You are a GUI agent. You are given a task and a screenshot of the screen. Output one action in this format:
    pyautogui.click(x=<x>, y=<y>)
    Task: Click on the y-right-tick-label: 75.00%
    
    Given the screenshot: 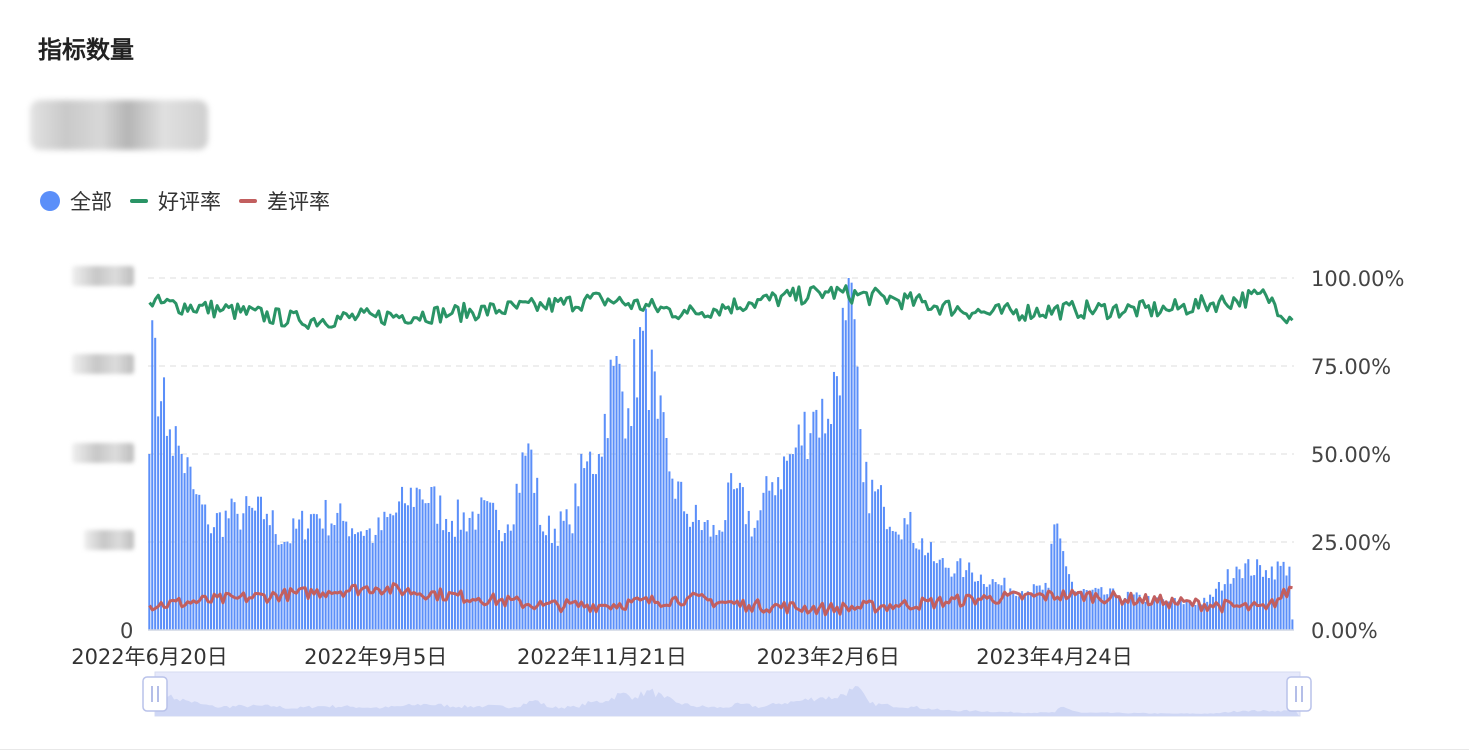 What is the action you would take?
    pyautogui.click(x=1351, y=367)
    